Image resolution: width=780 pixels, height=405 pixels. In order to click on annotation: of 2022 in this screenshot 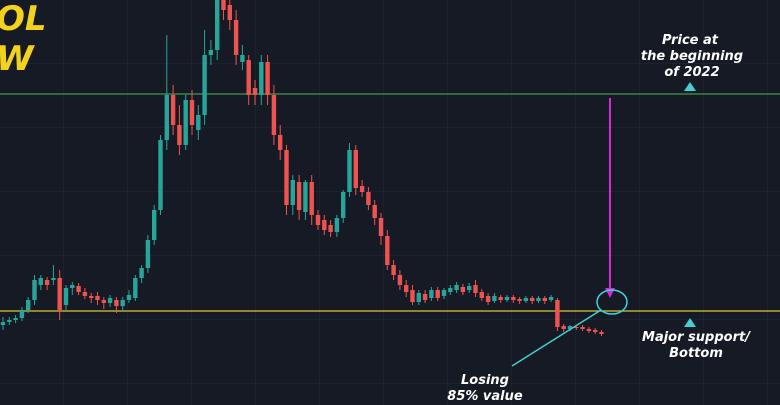, I will do `click(691, 72)`.